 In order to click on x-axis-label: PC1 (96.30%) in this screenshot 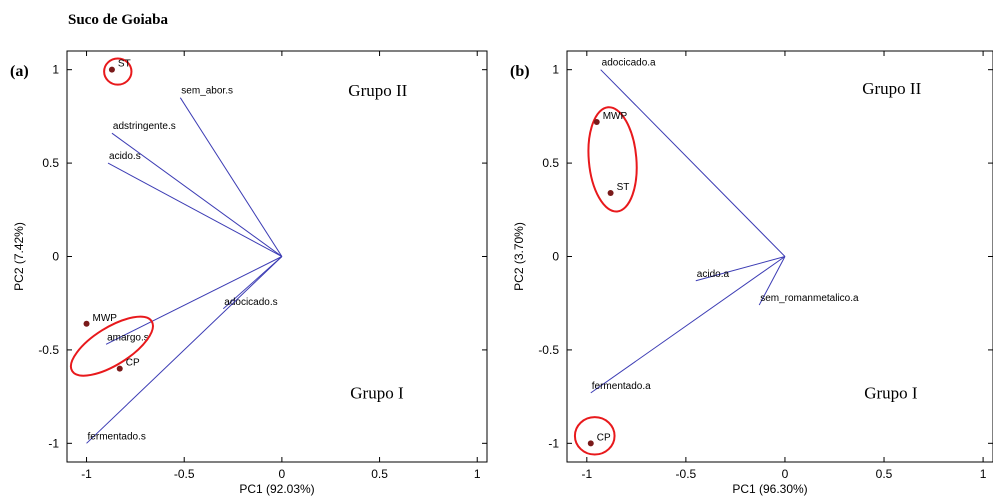, I will do `click(769, 489)`.